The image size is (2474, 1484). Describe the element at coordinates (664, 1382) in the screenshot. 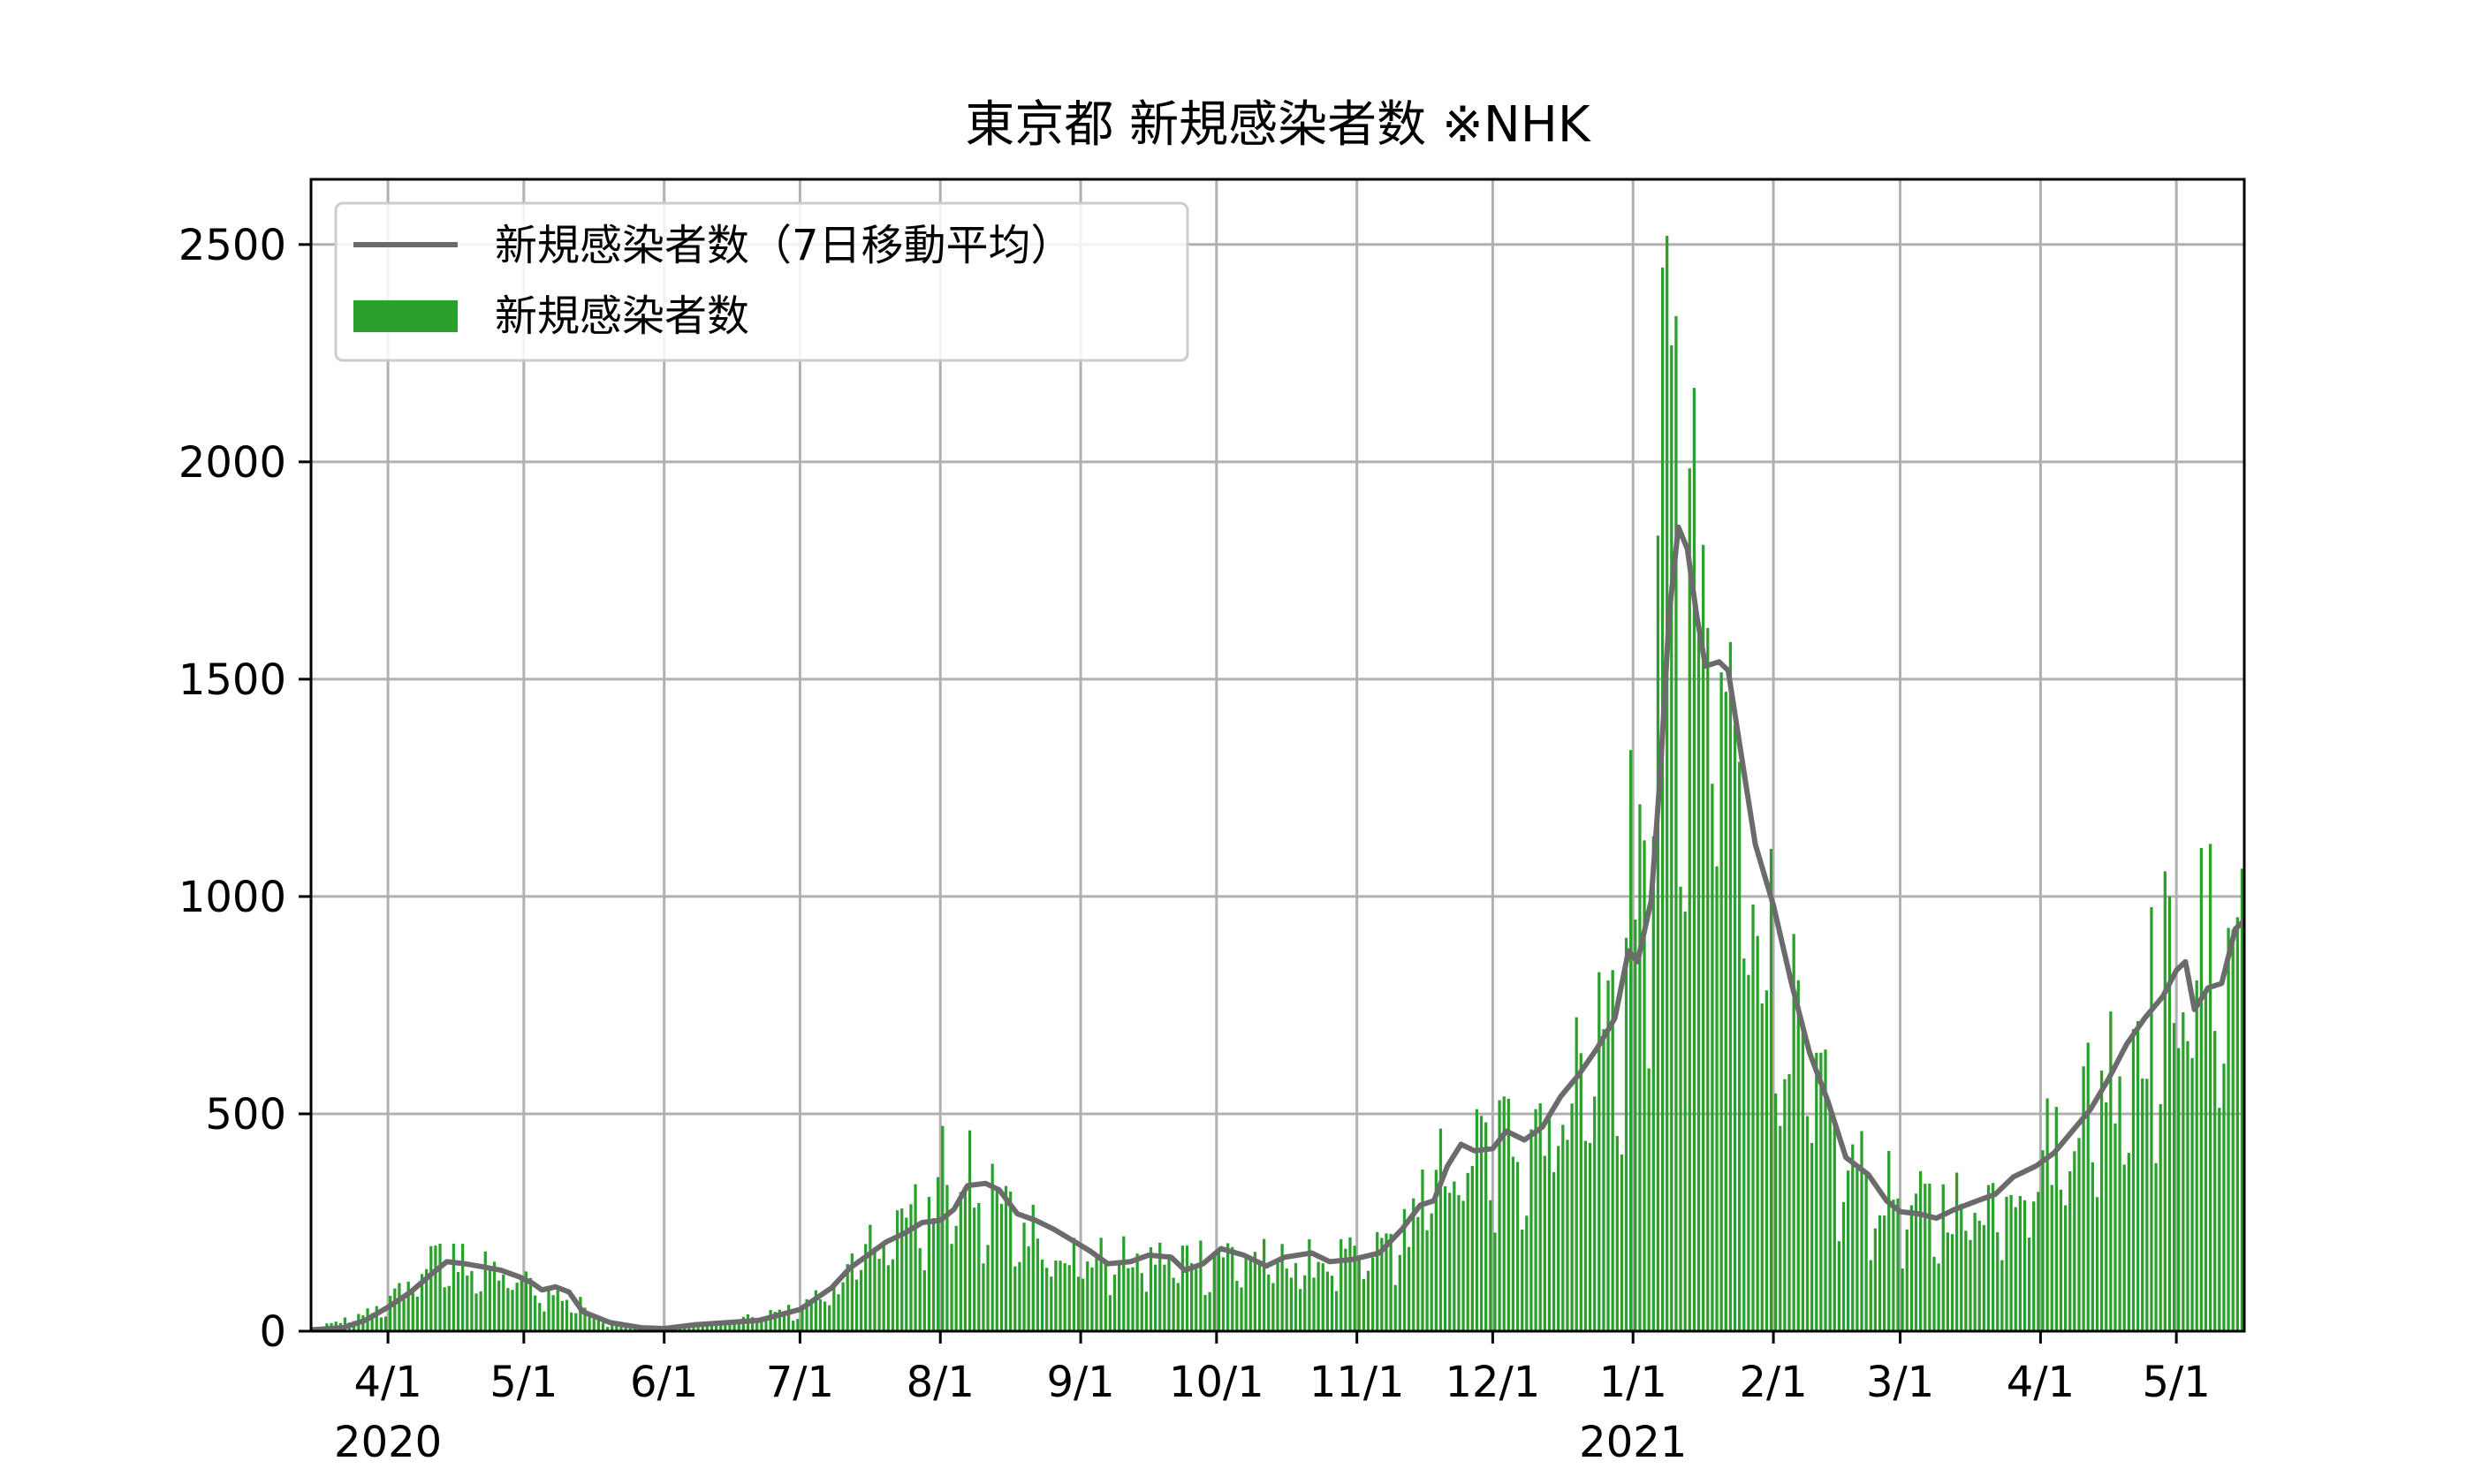

I see `x-tick-label: 6/1` at that location.